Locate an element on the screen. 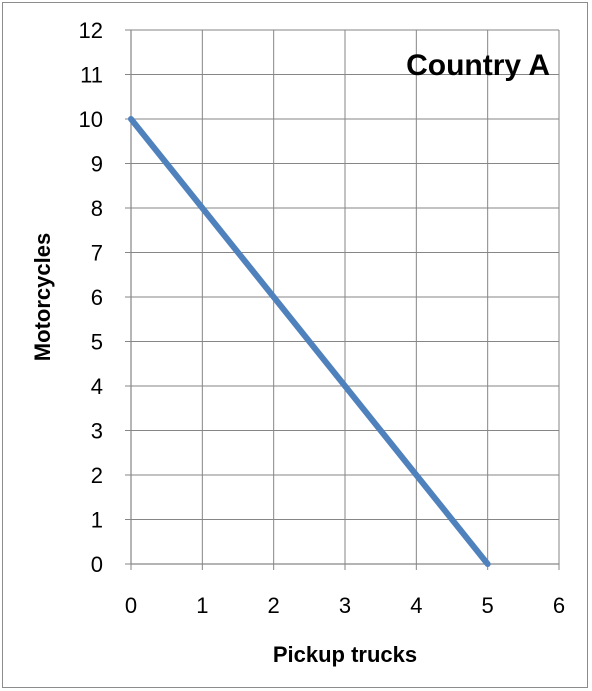 The image size is (592, 691). x-tick-label: 6 is located at coordinates (559, 605).